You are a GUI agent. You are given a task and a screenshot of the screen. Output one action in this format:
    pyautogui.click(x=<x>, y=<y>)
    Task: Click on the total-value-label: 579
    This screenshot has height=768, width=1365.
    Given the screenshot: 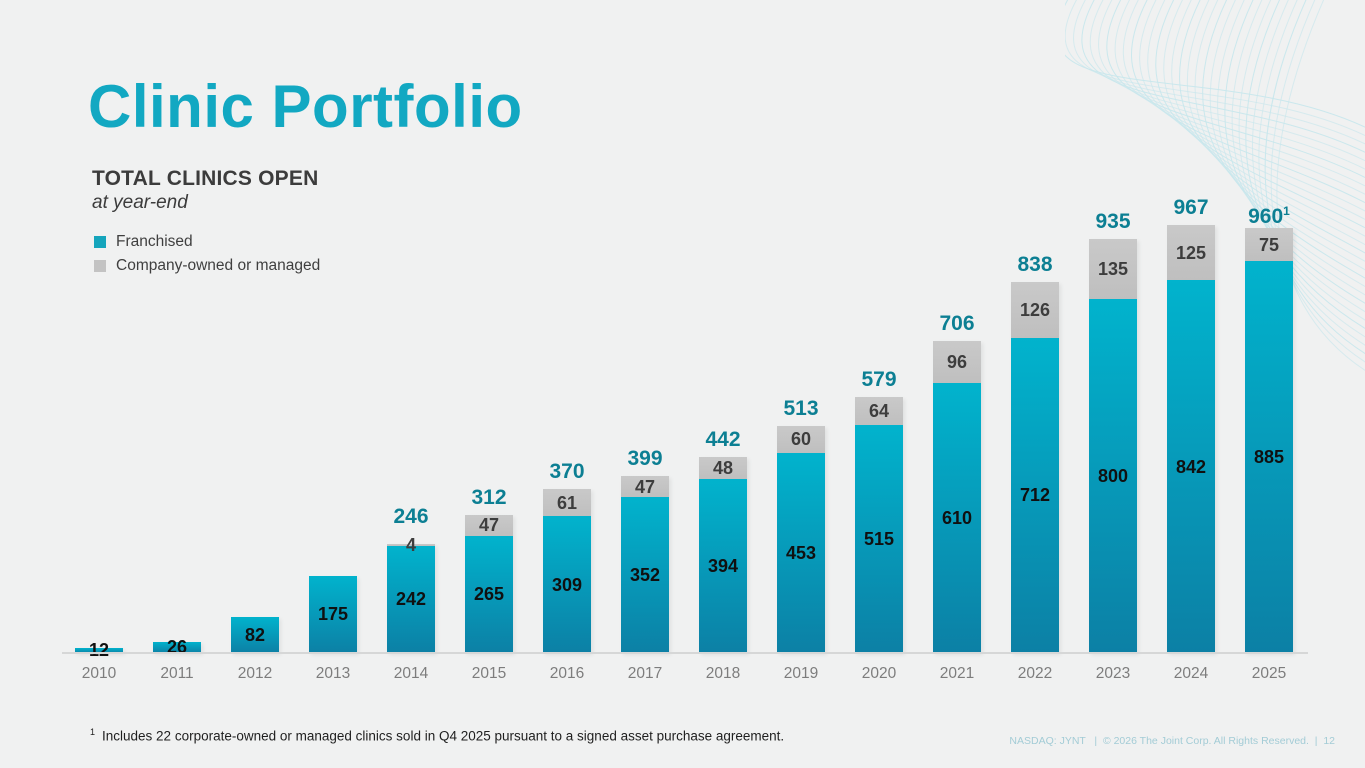 What is the action you would take?
    pyautogui.click(x=879, y=379)
    